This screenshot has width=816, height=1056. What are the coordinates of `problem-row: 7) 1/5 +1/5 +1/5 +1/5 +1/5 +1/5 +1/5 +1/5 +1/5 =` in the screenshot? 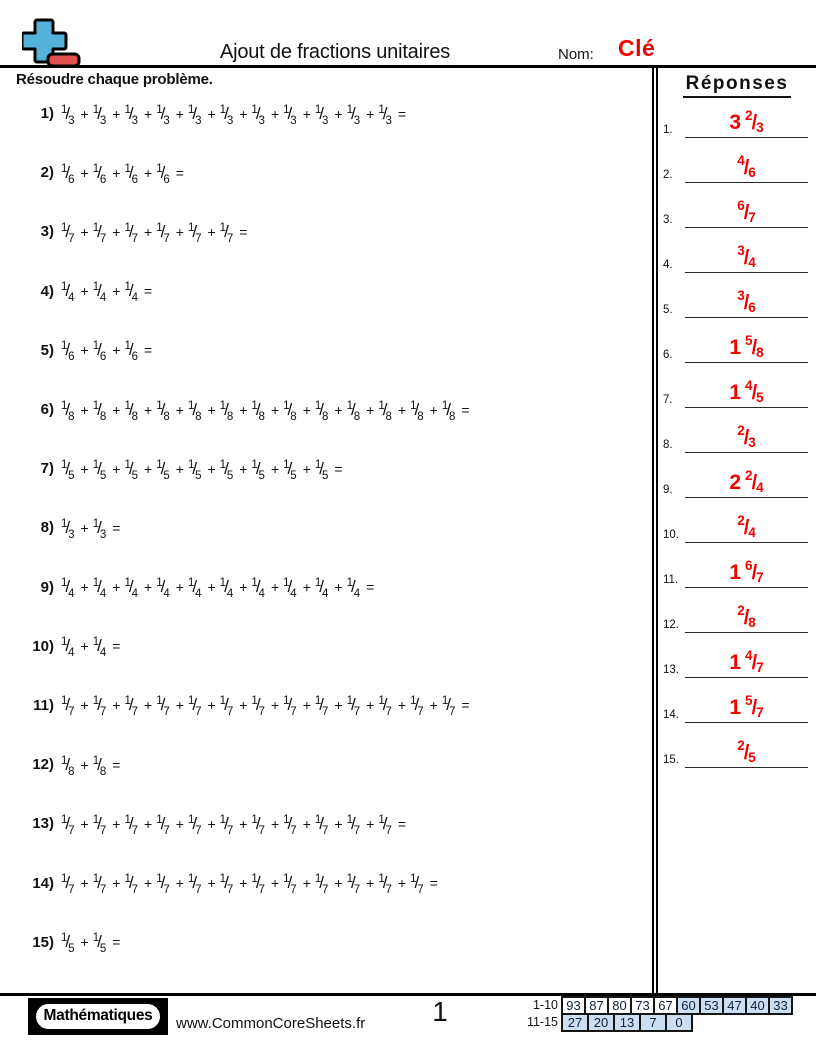 It's located at (326, 468).